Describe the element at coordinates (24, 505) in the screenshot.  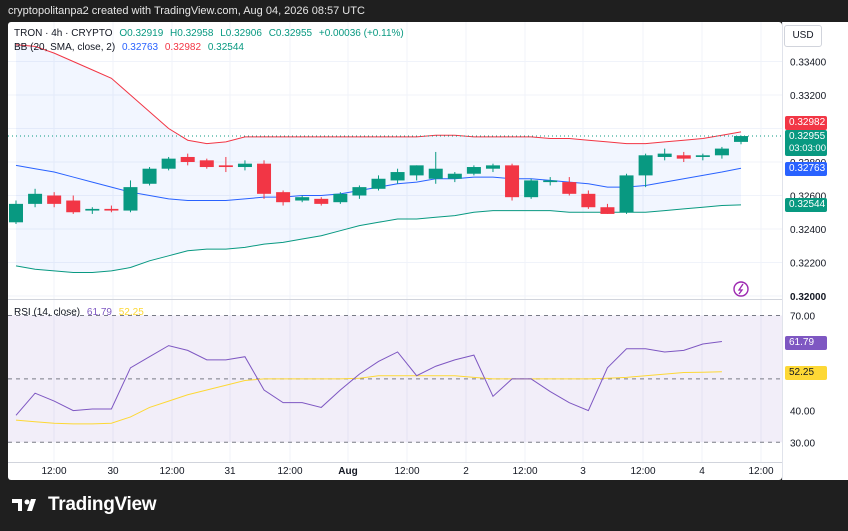
I see `tradingview-logo-icon` at that location.